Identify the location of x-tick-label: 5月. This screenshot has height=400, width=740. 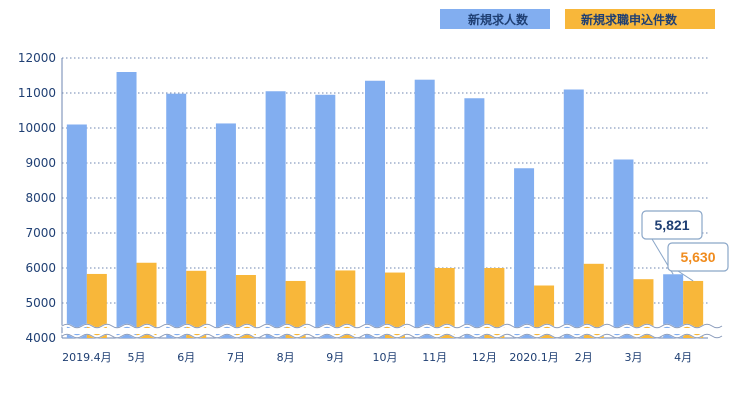
(137, 357).